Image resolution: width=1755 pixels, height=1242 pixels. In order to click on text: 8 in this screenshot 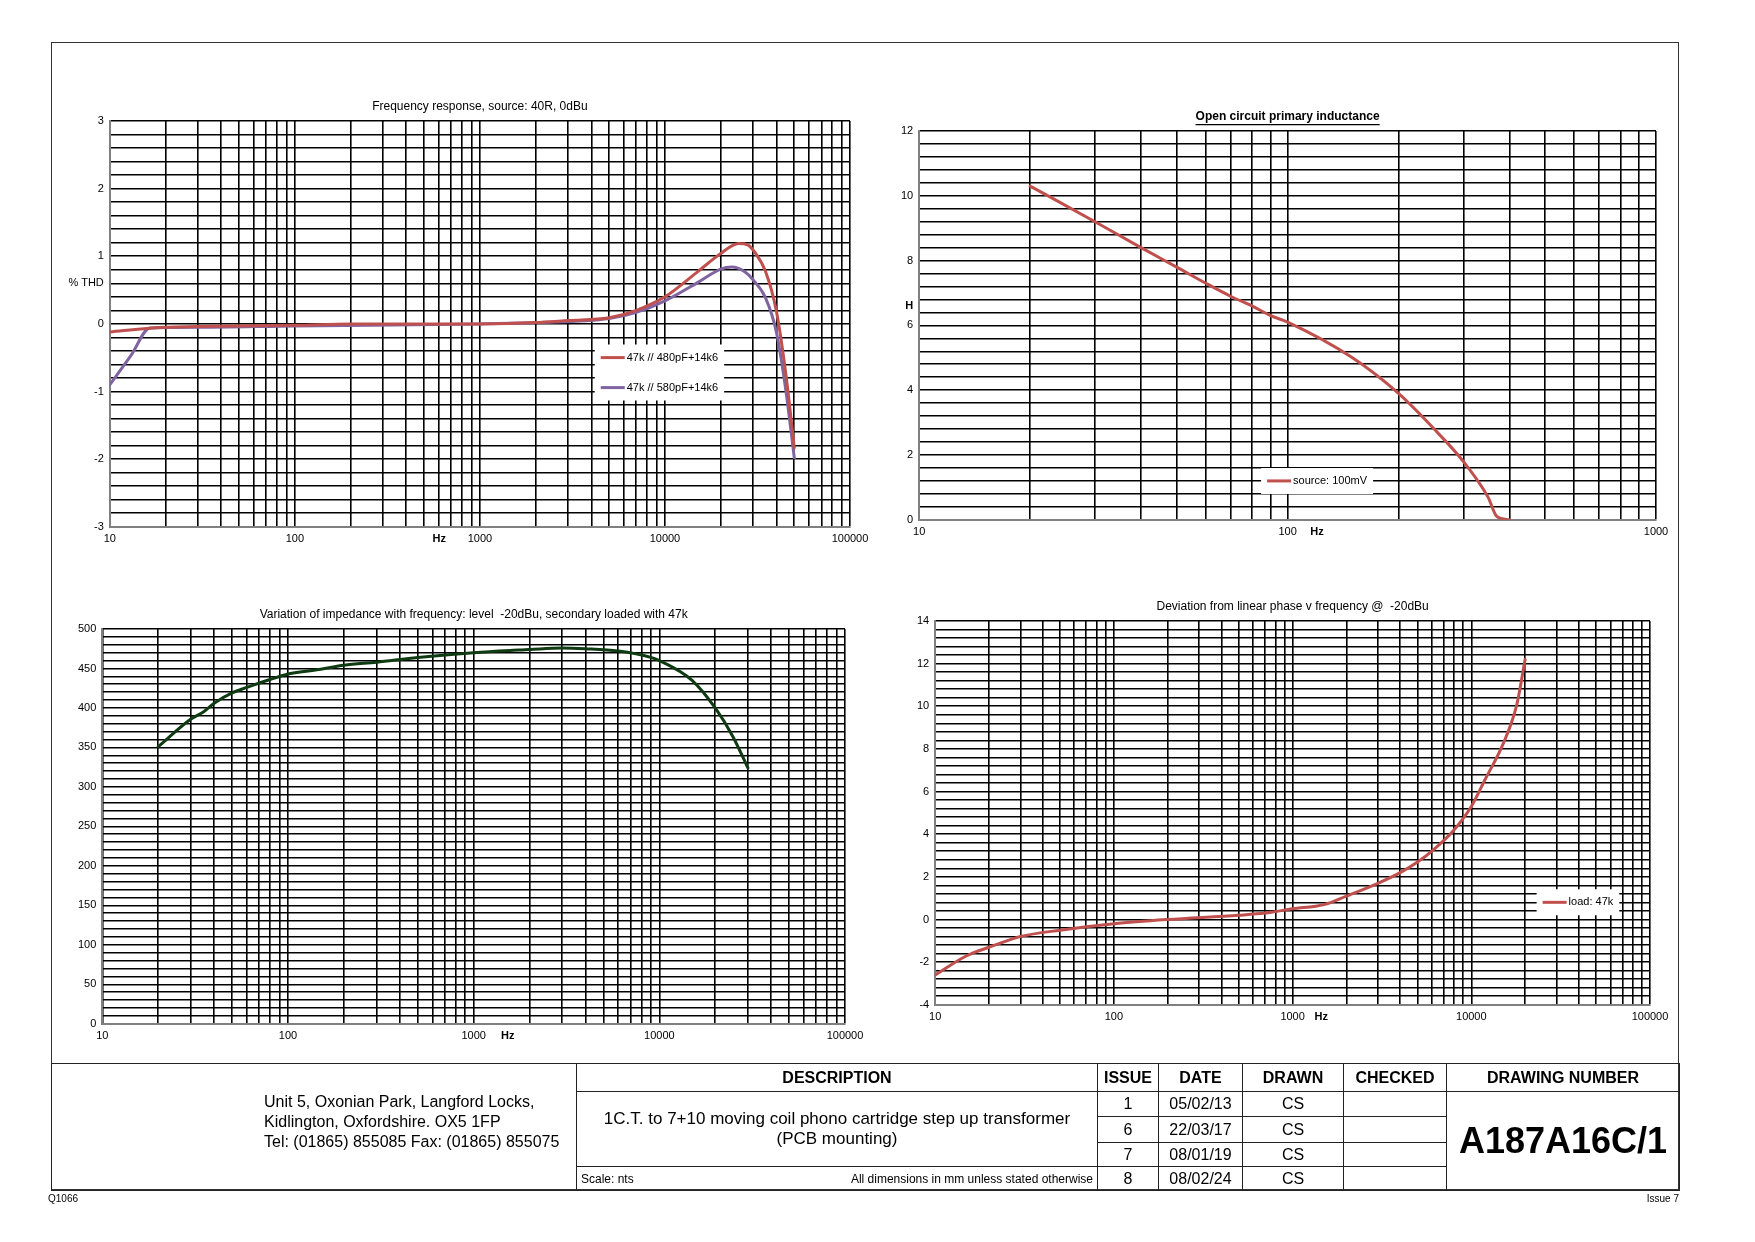, I will do `click(1128, 1178)`.